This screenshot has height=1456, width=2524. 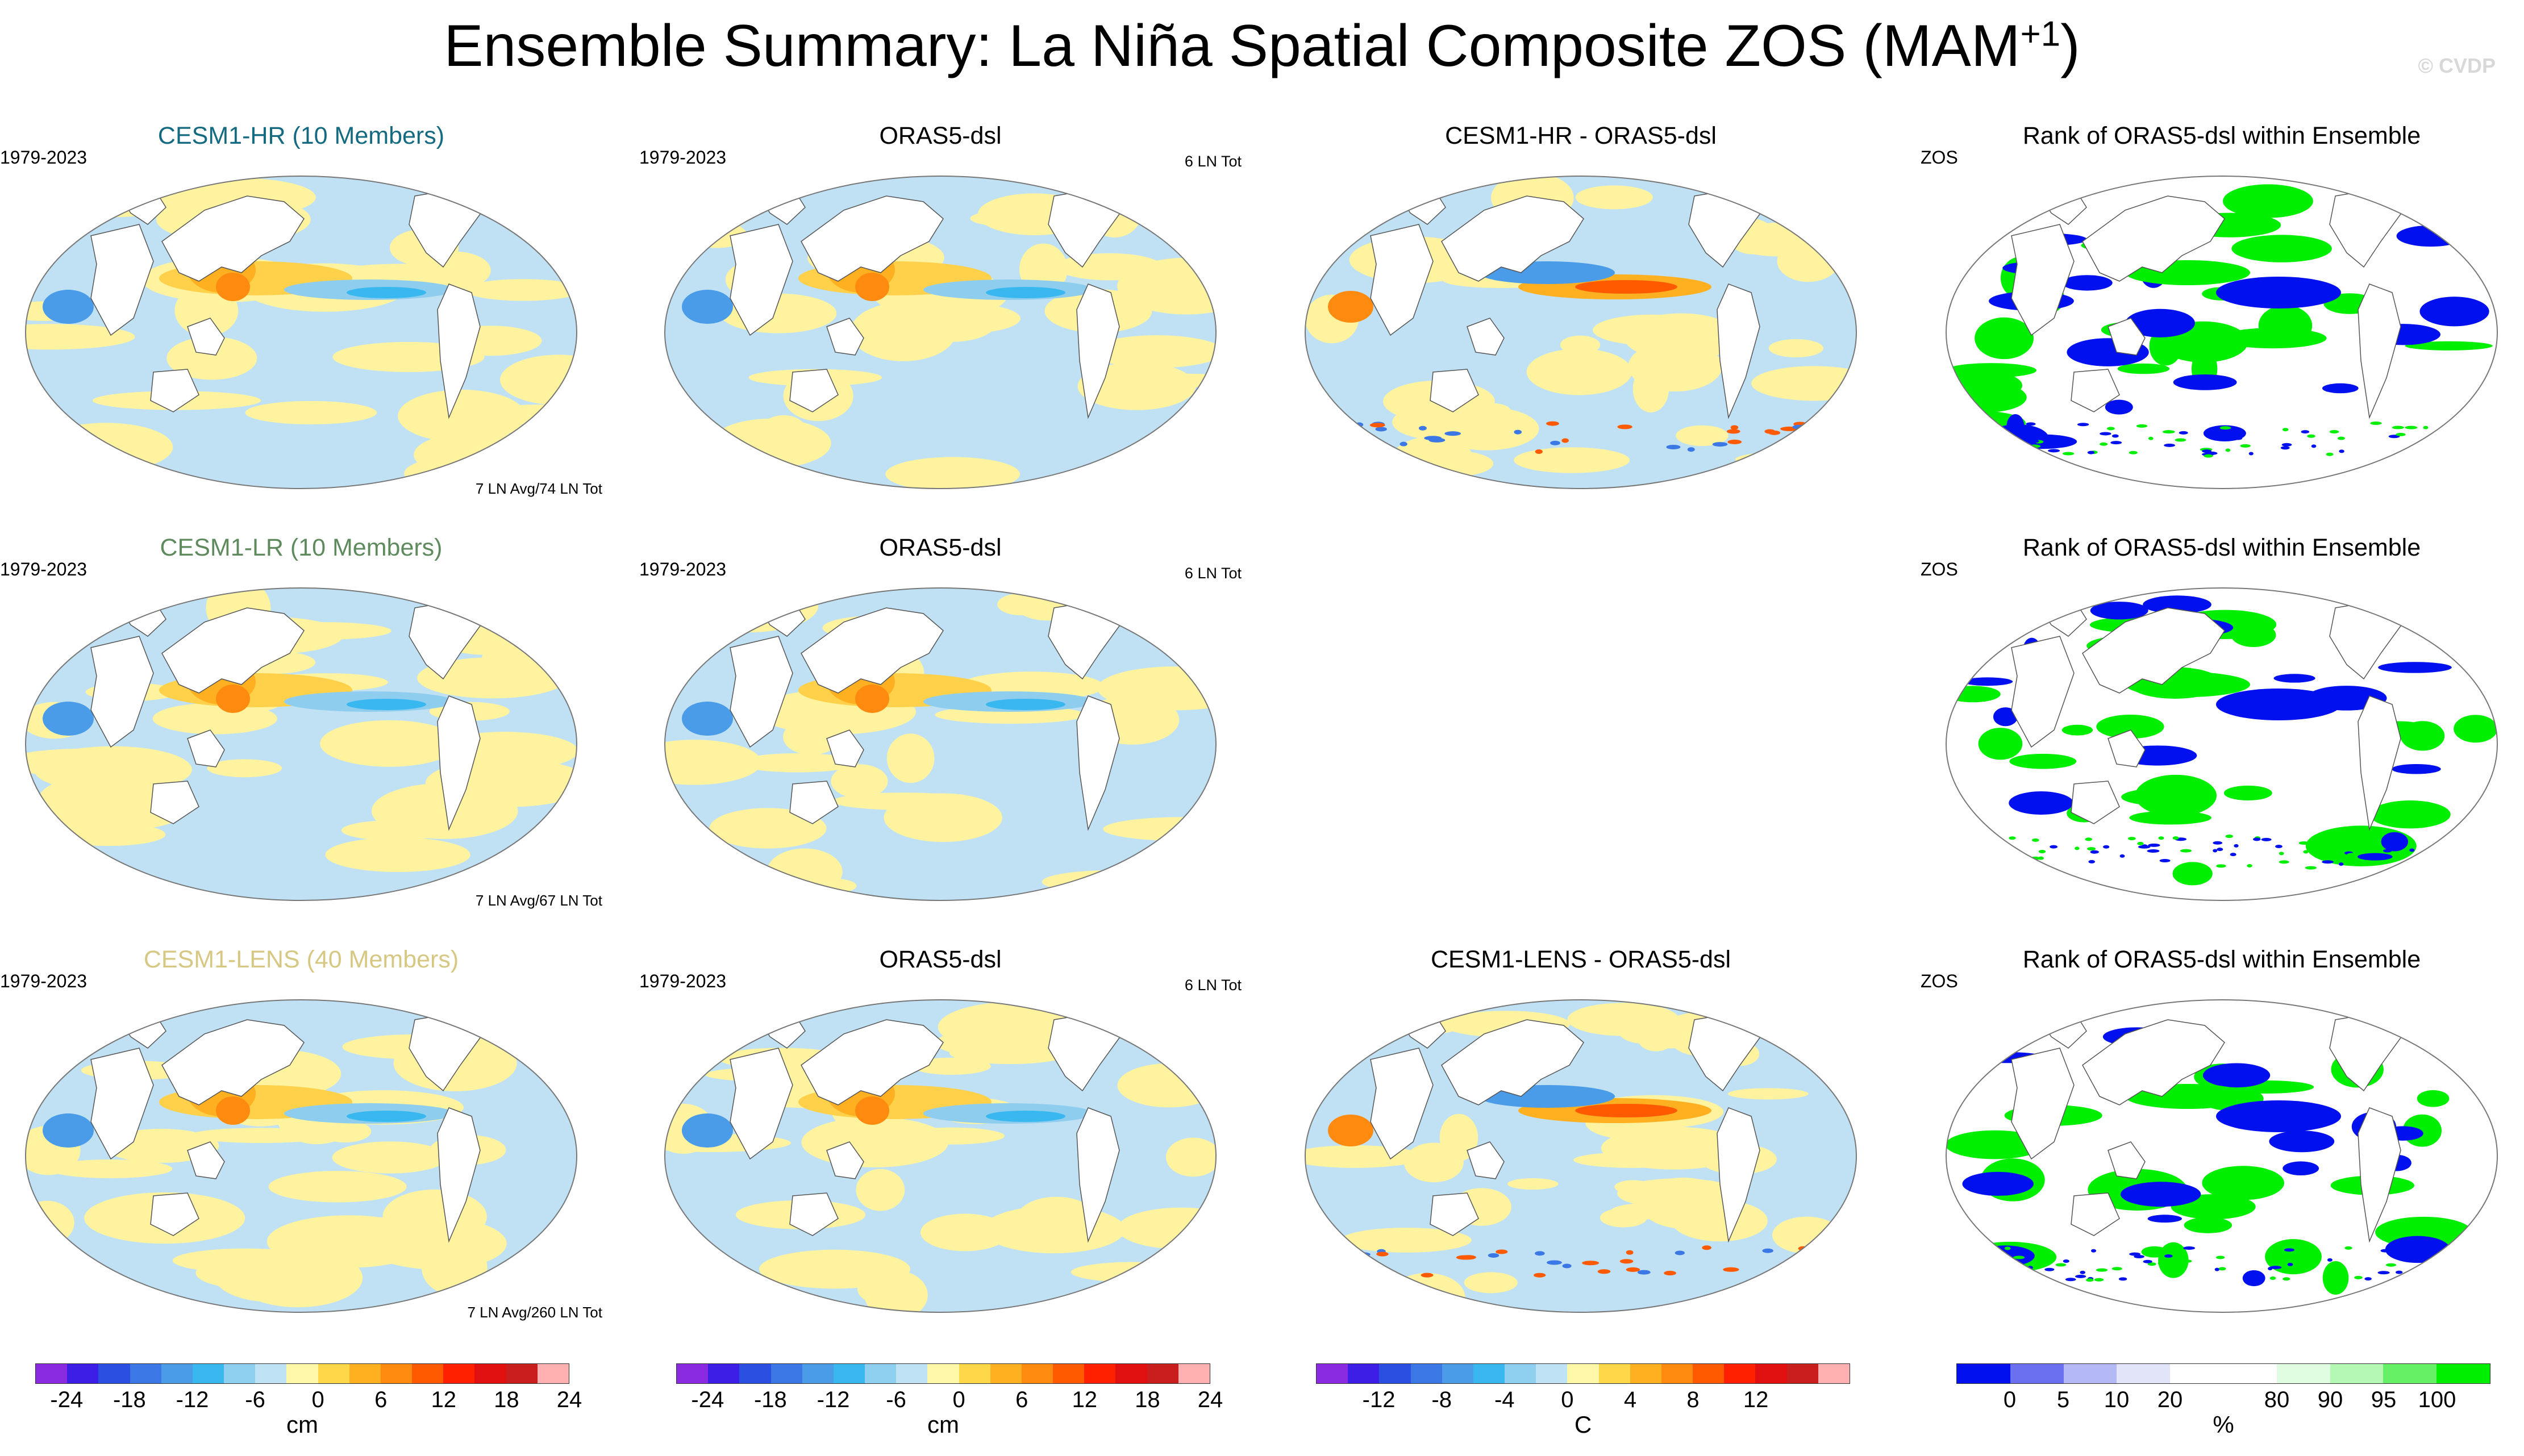 What do you see at coordinates (2213, 321) in the screenshot?
I see `panel-rank-row1: Rank of ORAS5-dsl within Ensemble ZOS` at bounding box center [2213, 321].